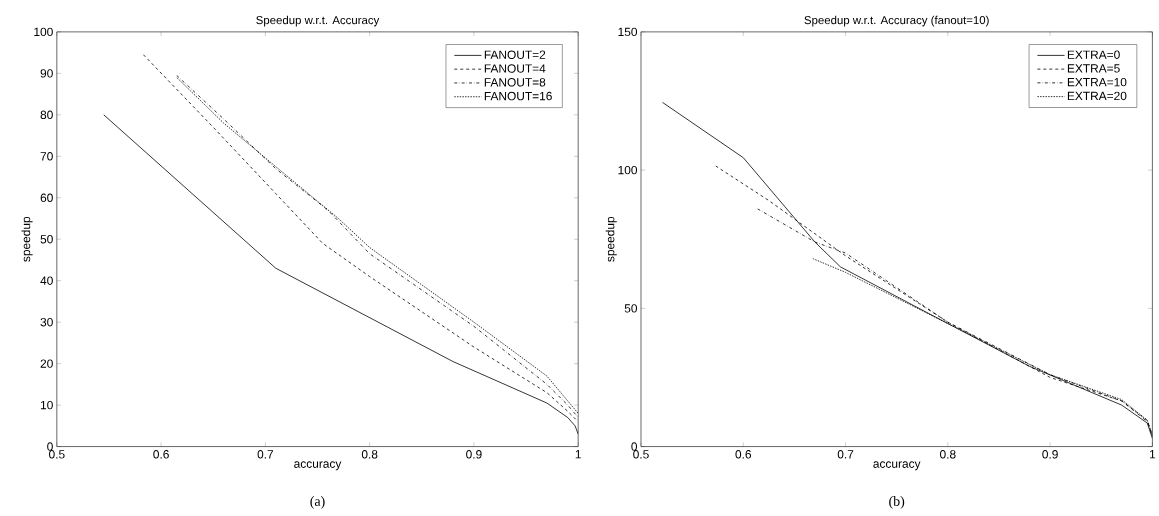 The height and width of the screenshot is (516, 1159). I want to click on legend-label: FANOUT=16, so click(518, 96).